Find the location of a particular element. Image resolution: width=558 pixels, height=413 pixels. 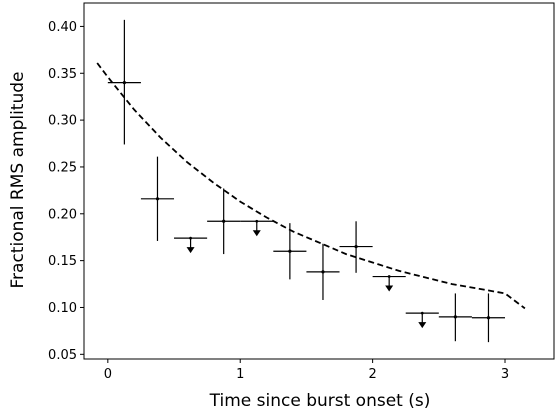

y-tick-label: 0.25 is located at coordinates (62, 167).